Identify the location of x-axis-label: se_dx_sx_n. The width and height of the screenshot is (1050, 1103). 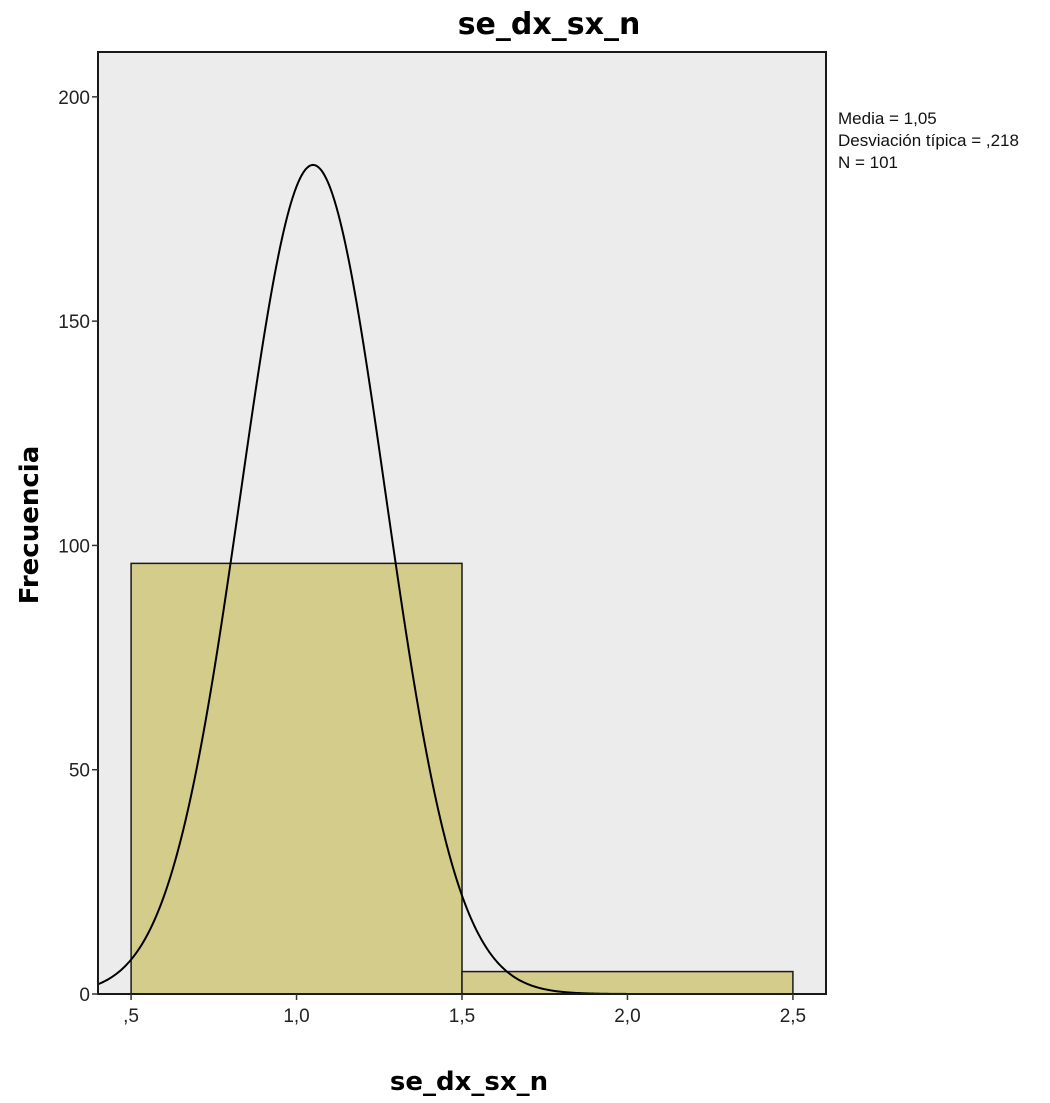
(469, 1082).